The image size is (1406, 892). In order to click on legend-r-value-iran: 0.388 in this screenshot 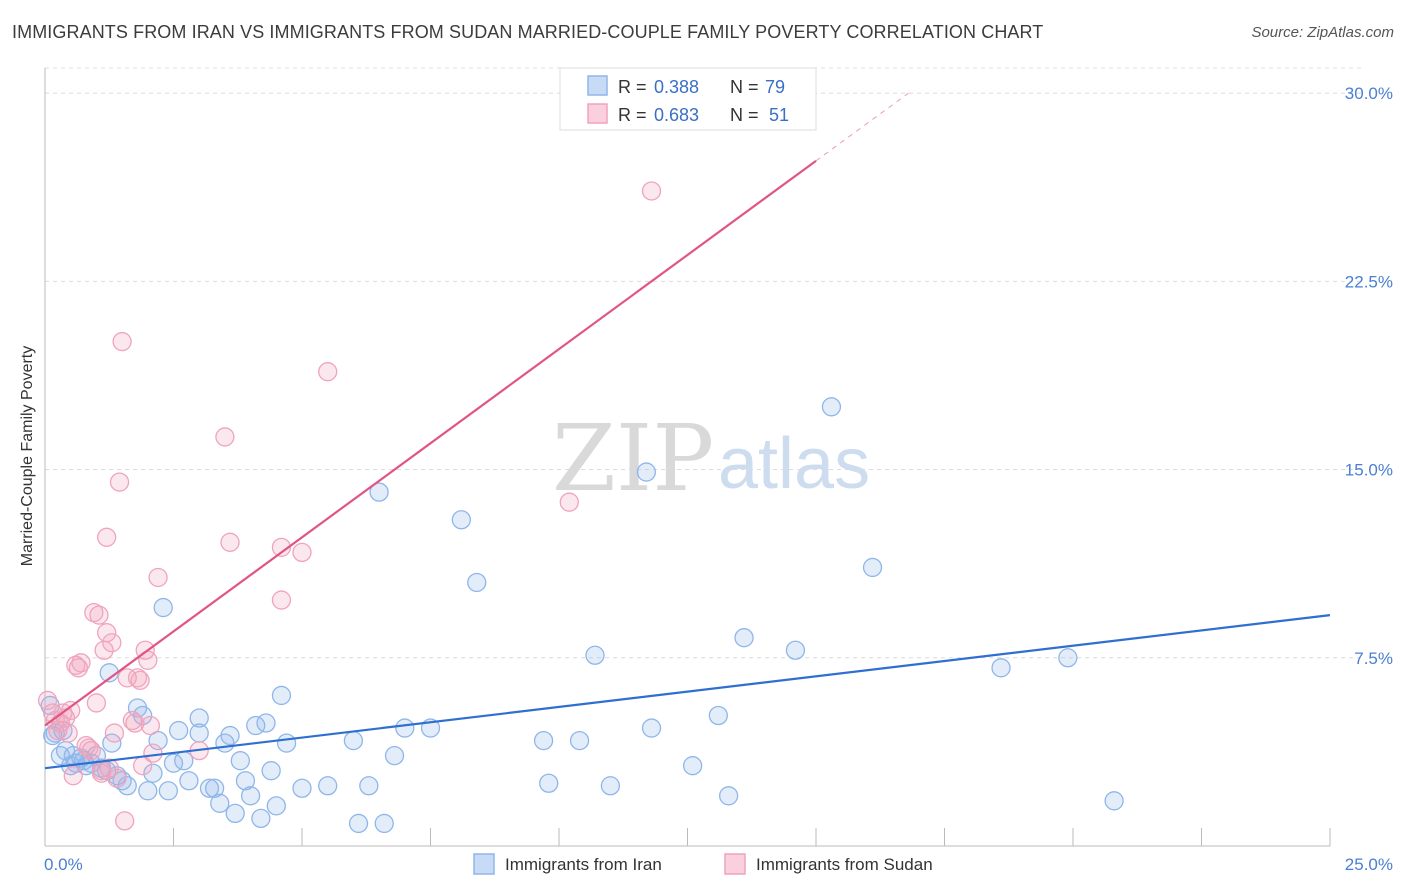, I will do `click(676, 87)`.